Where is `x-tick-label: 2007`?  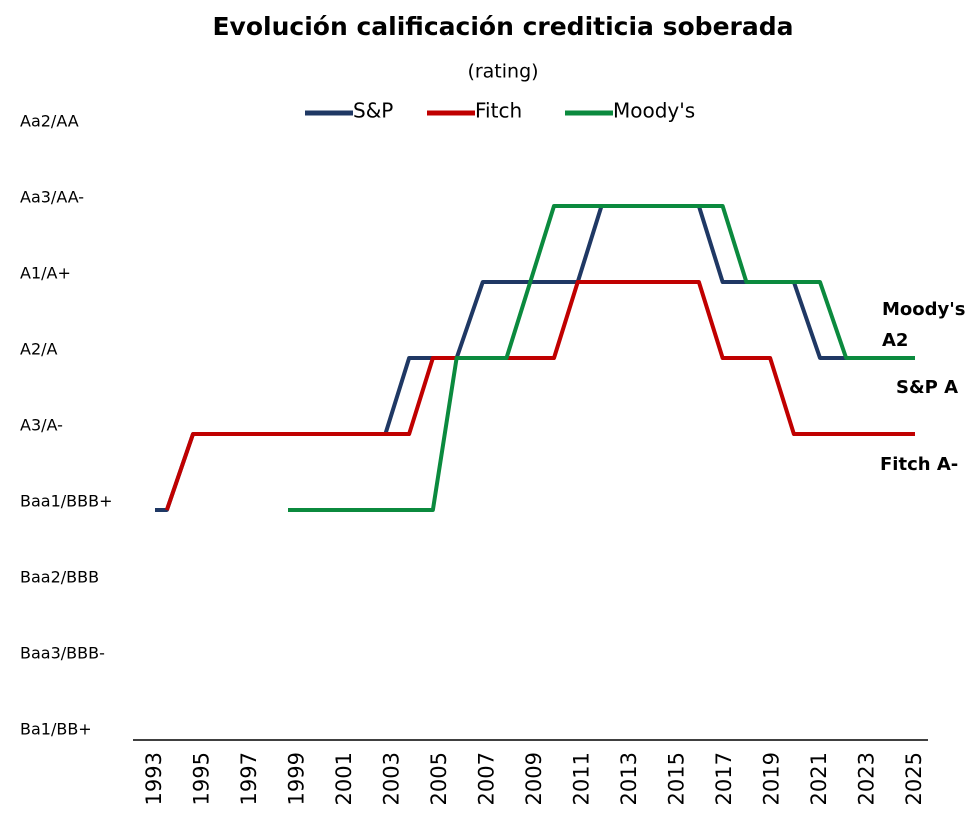 x-tick-label: 2007 is located at coordinates (487, 778).